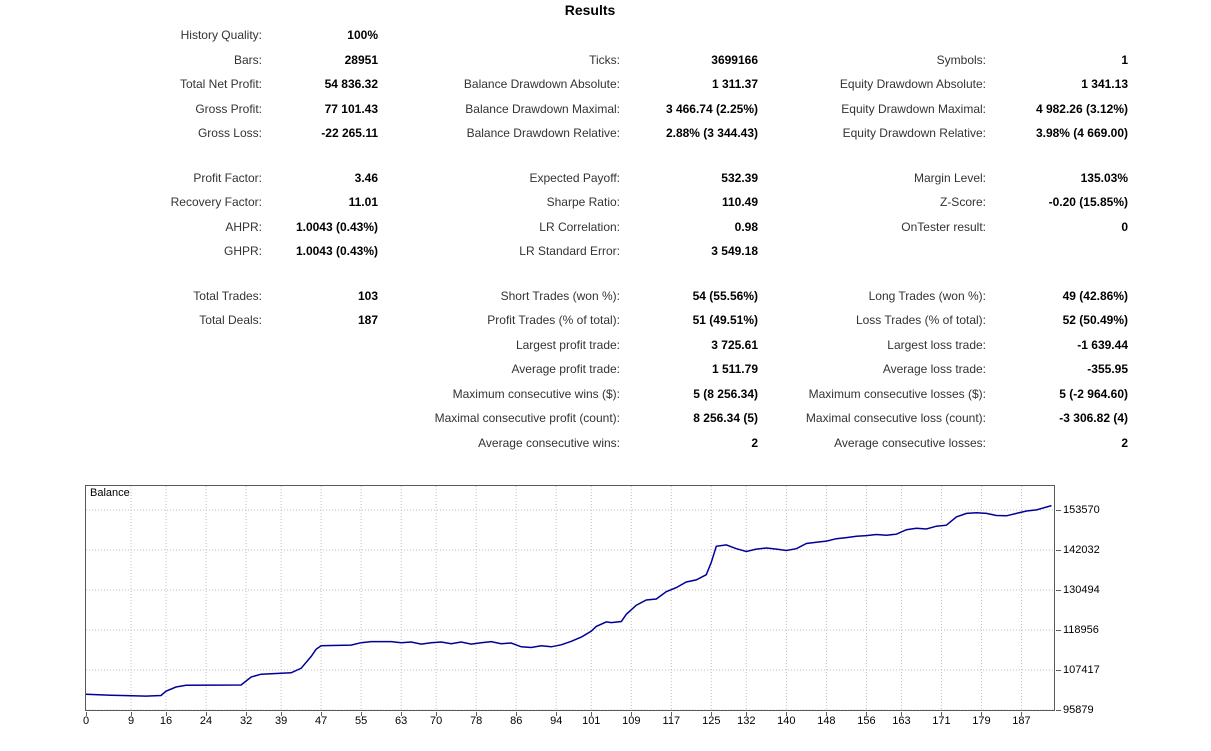 Image resolution: width=1211 pixels, height=751 pixels. What do you see at coordinates (901, 721) in the screenshot?
I see `x-axis-tick-label: 163` at bounding box center [901, 721].